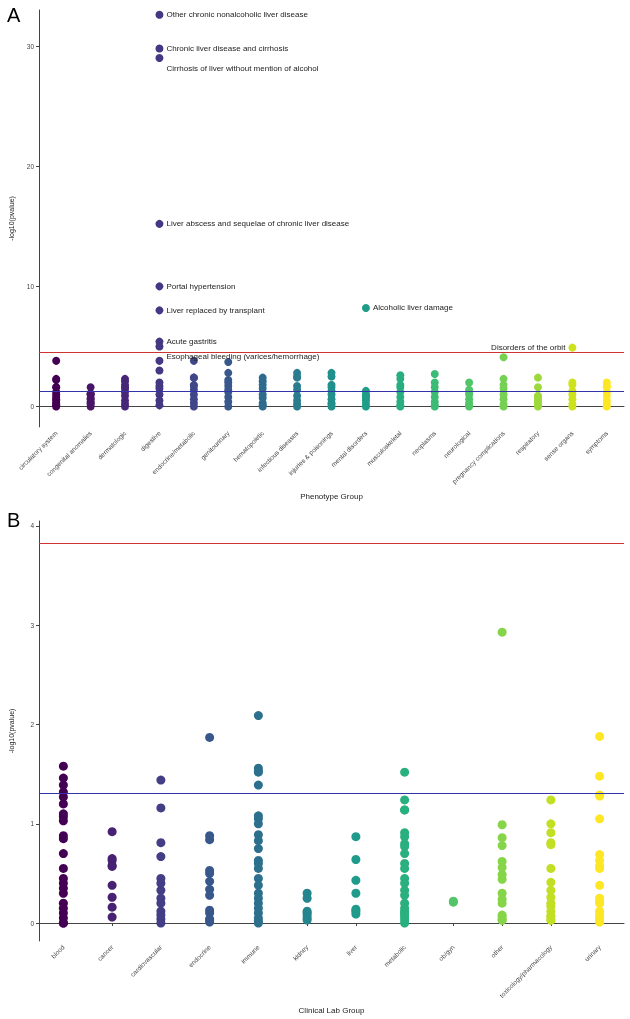  I want to click on annotation: Chronic liver disease and cirrhosis, so click(227, 48).